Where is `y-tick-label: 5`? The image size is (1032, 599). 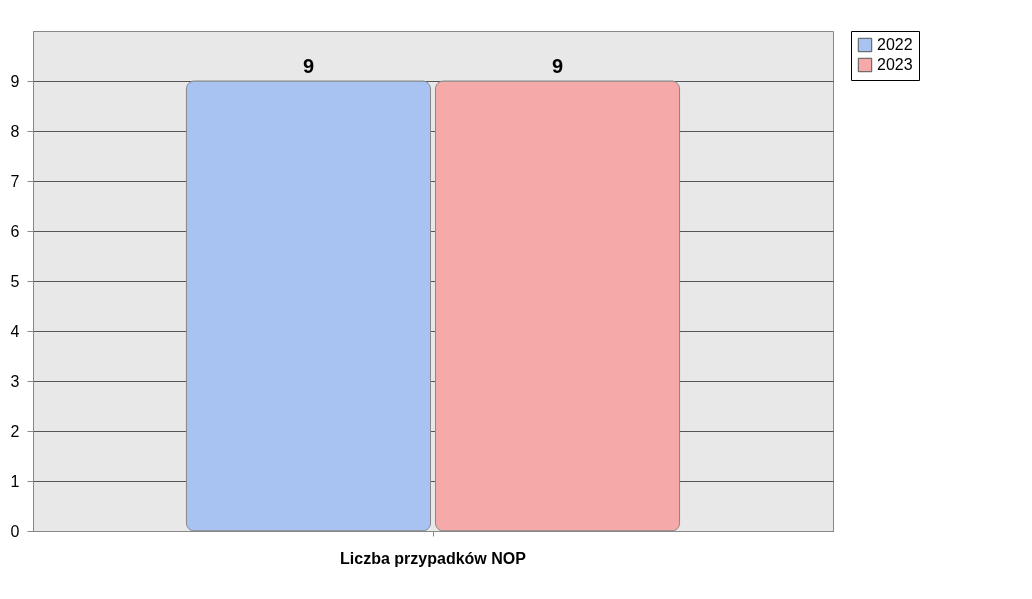 y-tick-label: 5 is located at coordinates (15, 281).